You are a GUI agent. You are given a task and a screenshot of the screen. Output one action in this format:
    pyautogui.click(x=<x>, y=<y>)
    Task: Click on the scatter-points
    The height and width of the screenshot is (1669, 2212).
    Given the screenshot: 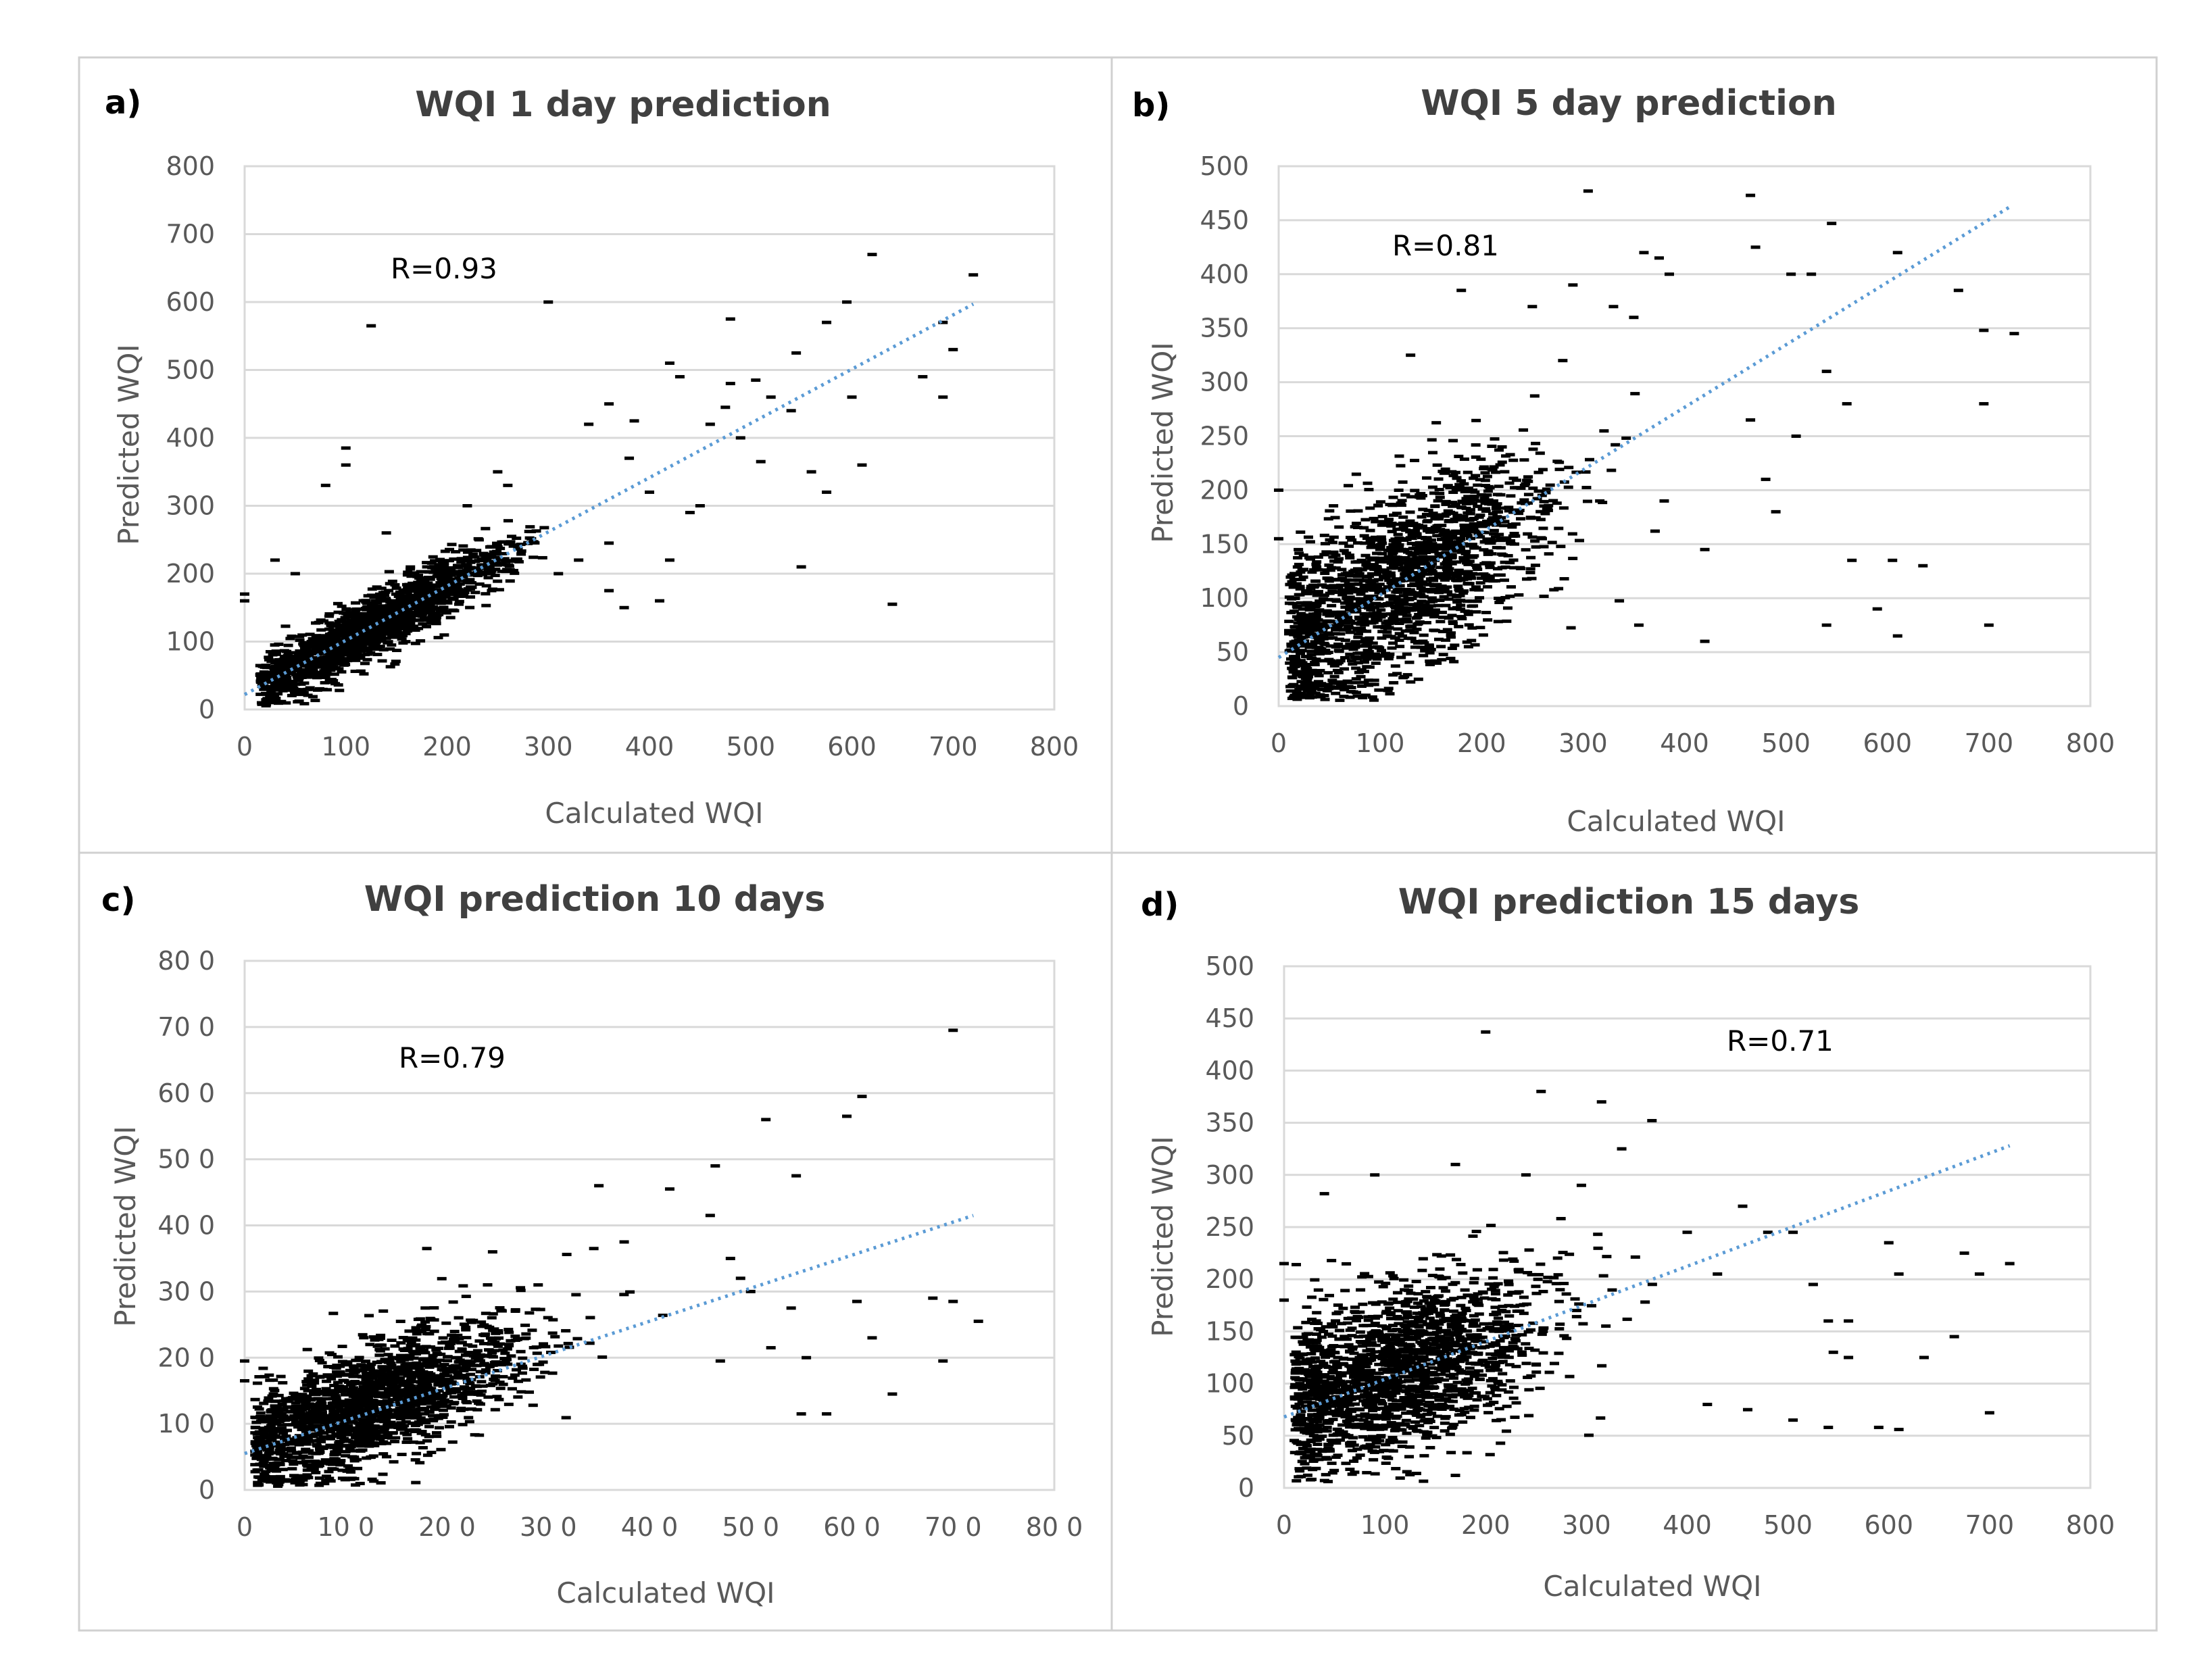 What is the action you would take?
    pyautogui.click(x=611, y=1258)
    